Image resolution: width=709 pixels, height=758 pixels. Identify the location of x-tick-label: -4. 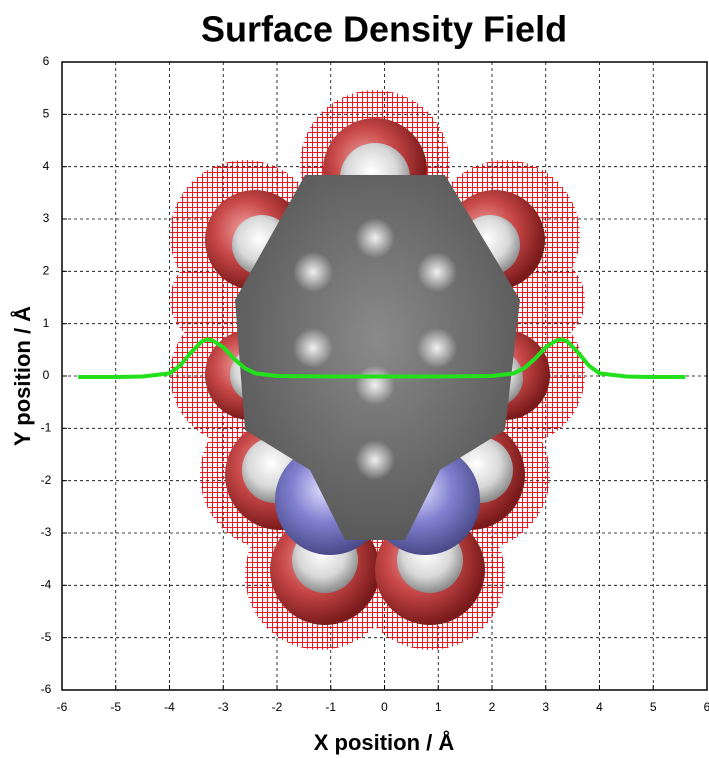
(169, 707).